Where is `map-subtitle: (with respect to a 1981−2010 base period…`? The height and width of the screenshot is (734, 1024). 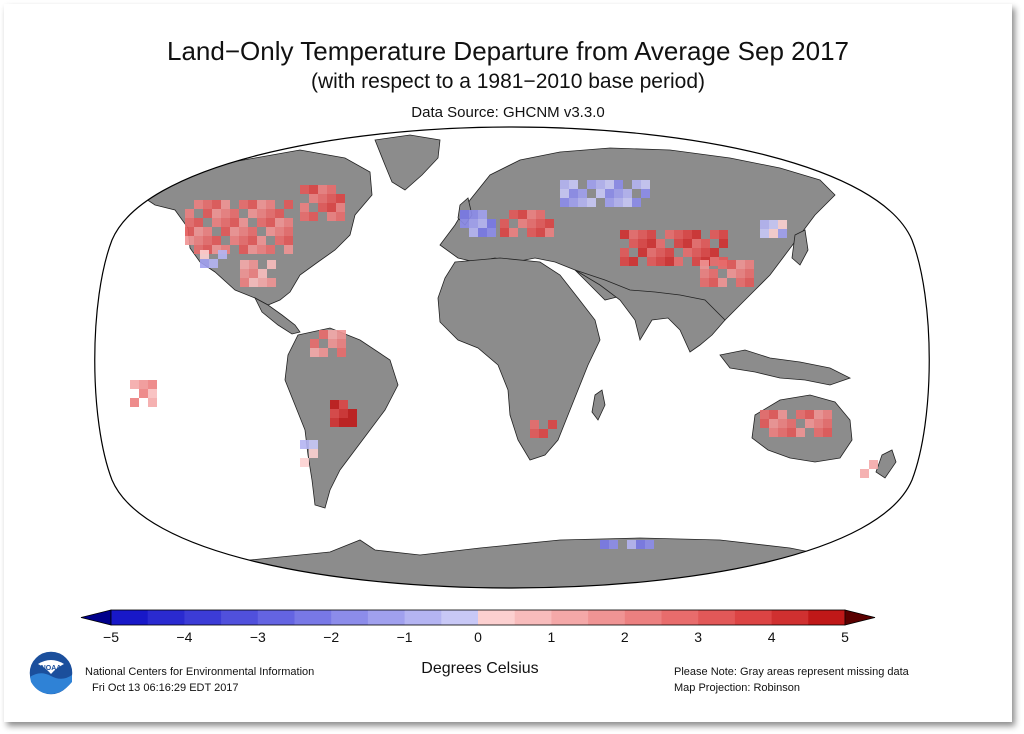
map-subtitle: (with respect to a 1981−2010 base period… is located at coordinates (507, 81).